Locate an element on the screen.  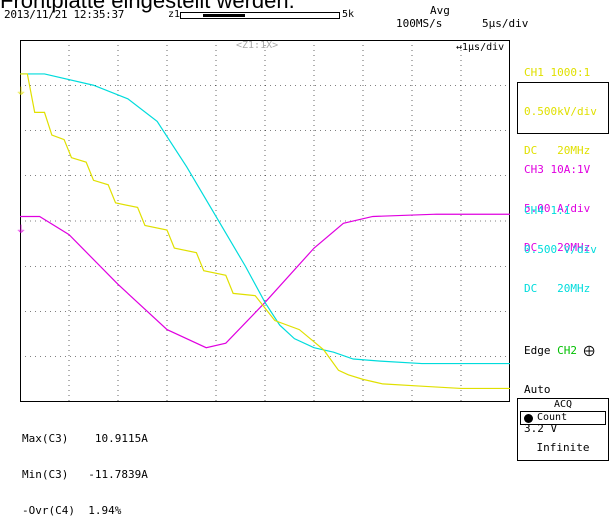
zoom-time-per-div: ↔1µs/div is located at coordinates (480, 47).